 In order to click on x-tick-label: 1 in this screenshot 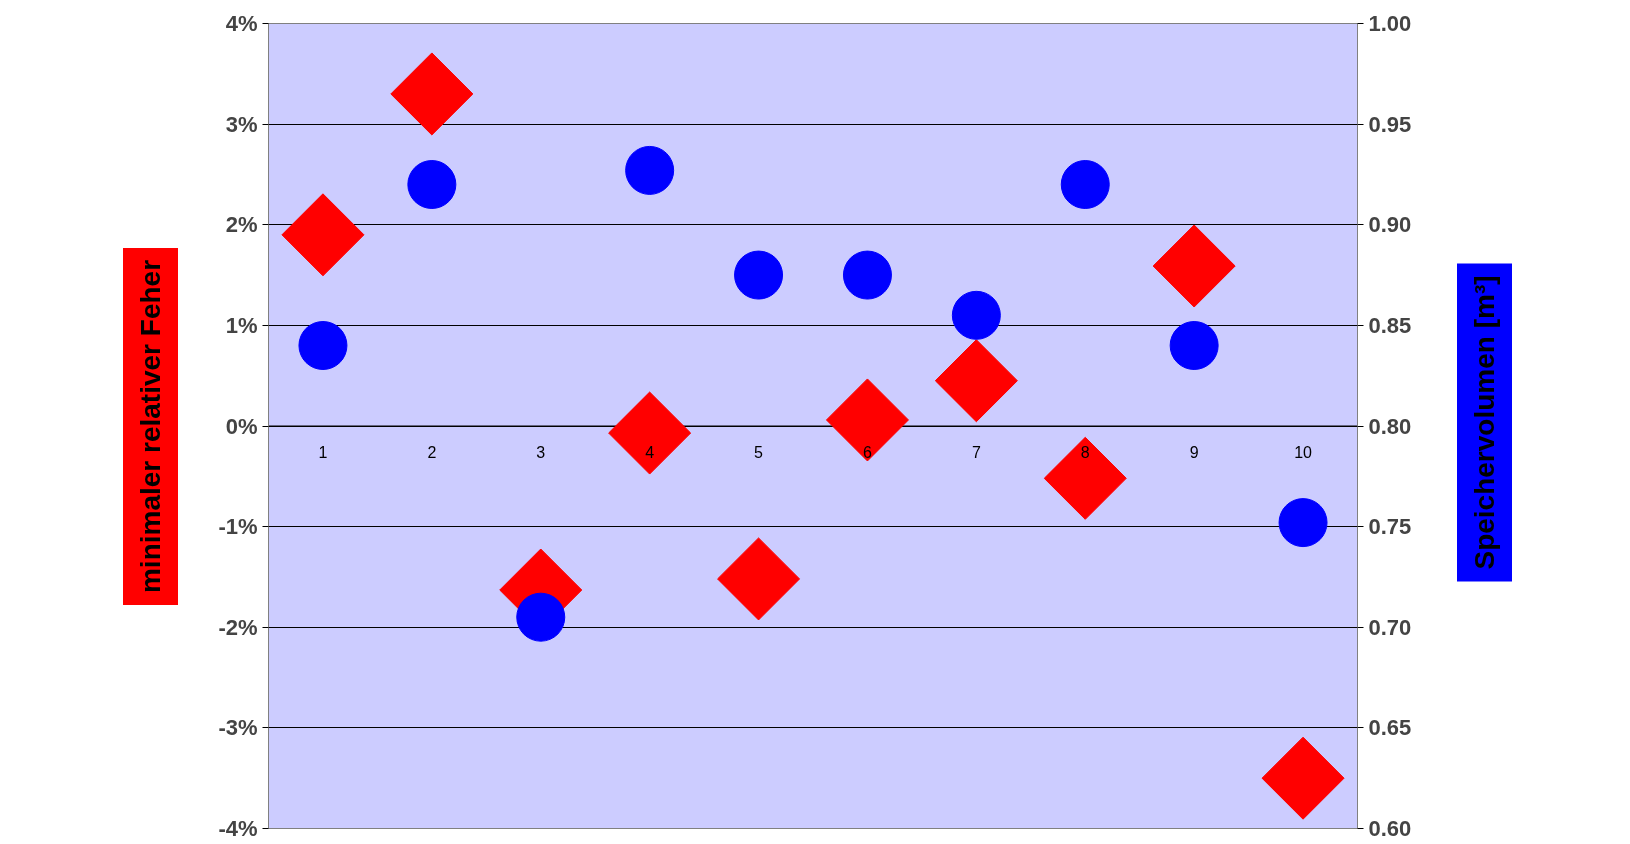, I will do `click(323, 452)`.